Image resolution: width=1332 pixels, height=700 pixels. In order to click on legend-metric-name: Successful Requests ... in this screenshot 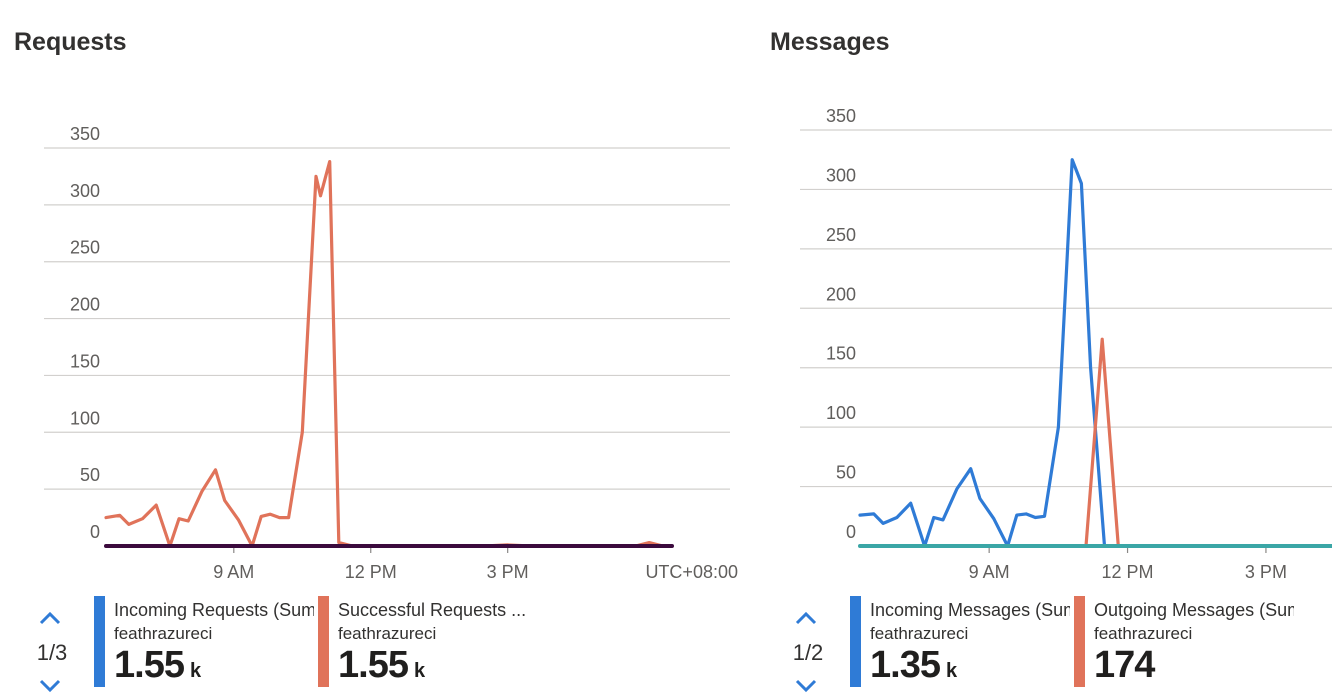, I will do `click(432, 610)`.